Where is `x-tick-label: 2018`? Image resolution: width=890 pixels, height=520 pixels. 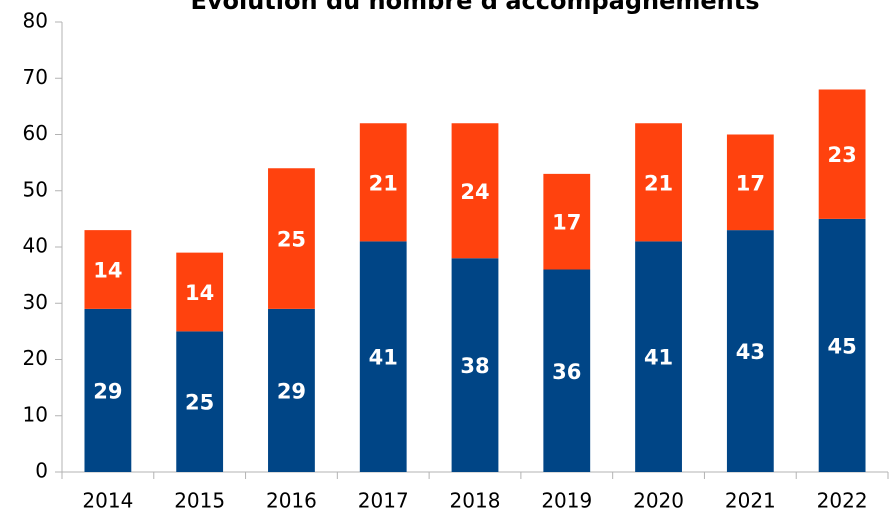
x-tick-label: 2018 is located at coordinates (475, 501).